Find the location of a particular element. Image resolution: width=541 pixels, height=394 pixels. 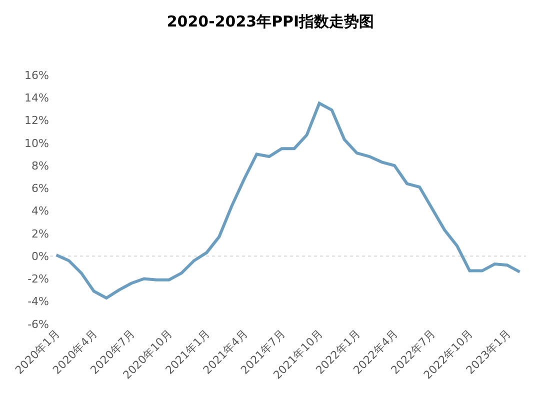

y-tick-label: 8% is located at coordinates (40, 165).